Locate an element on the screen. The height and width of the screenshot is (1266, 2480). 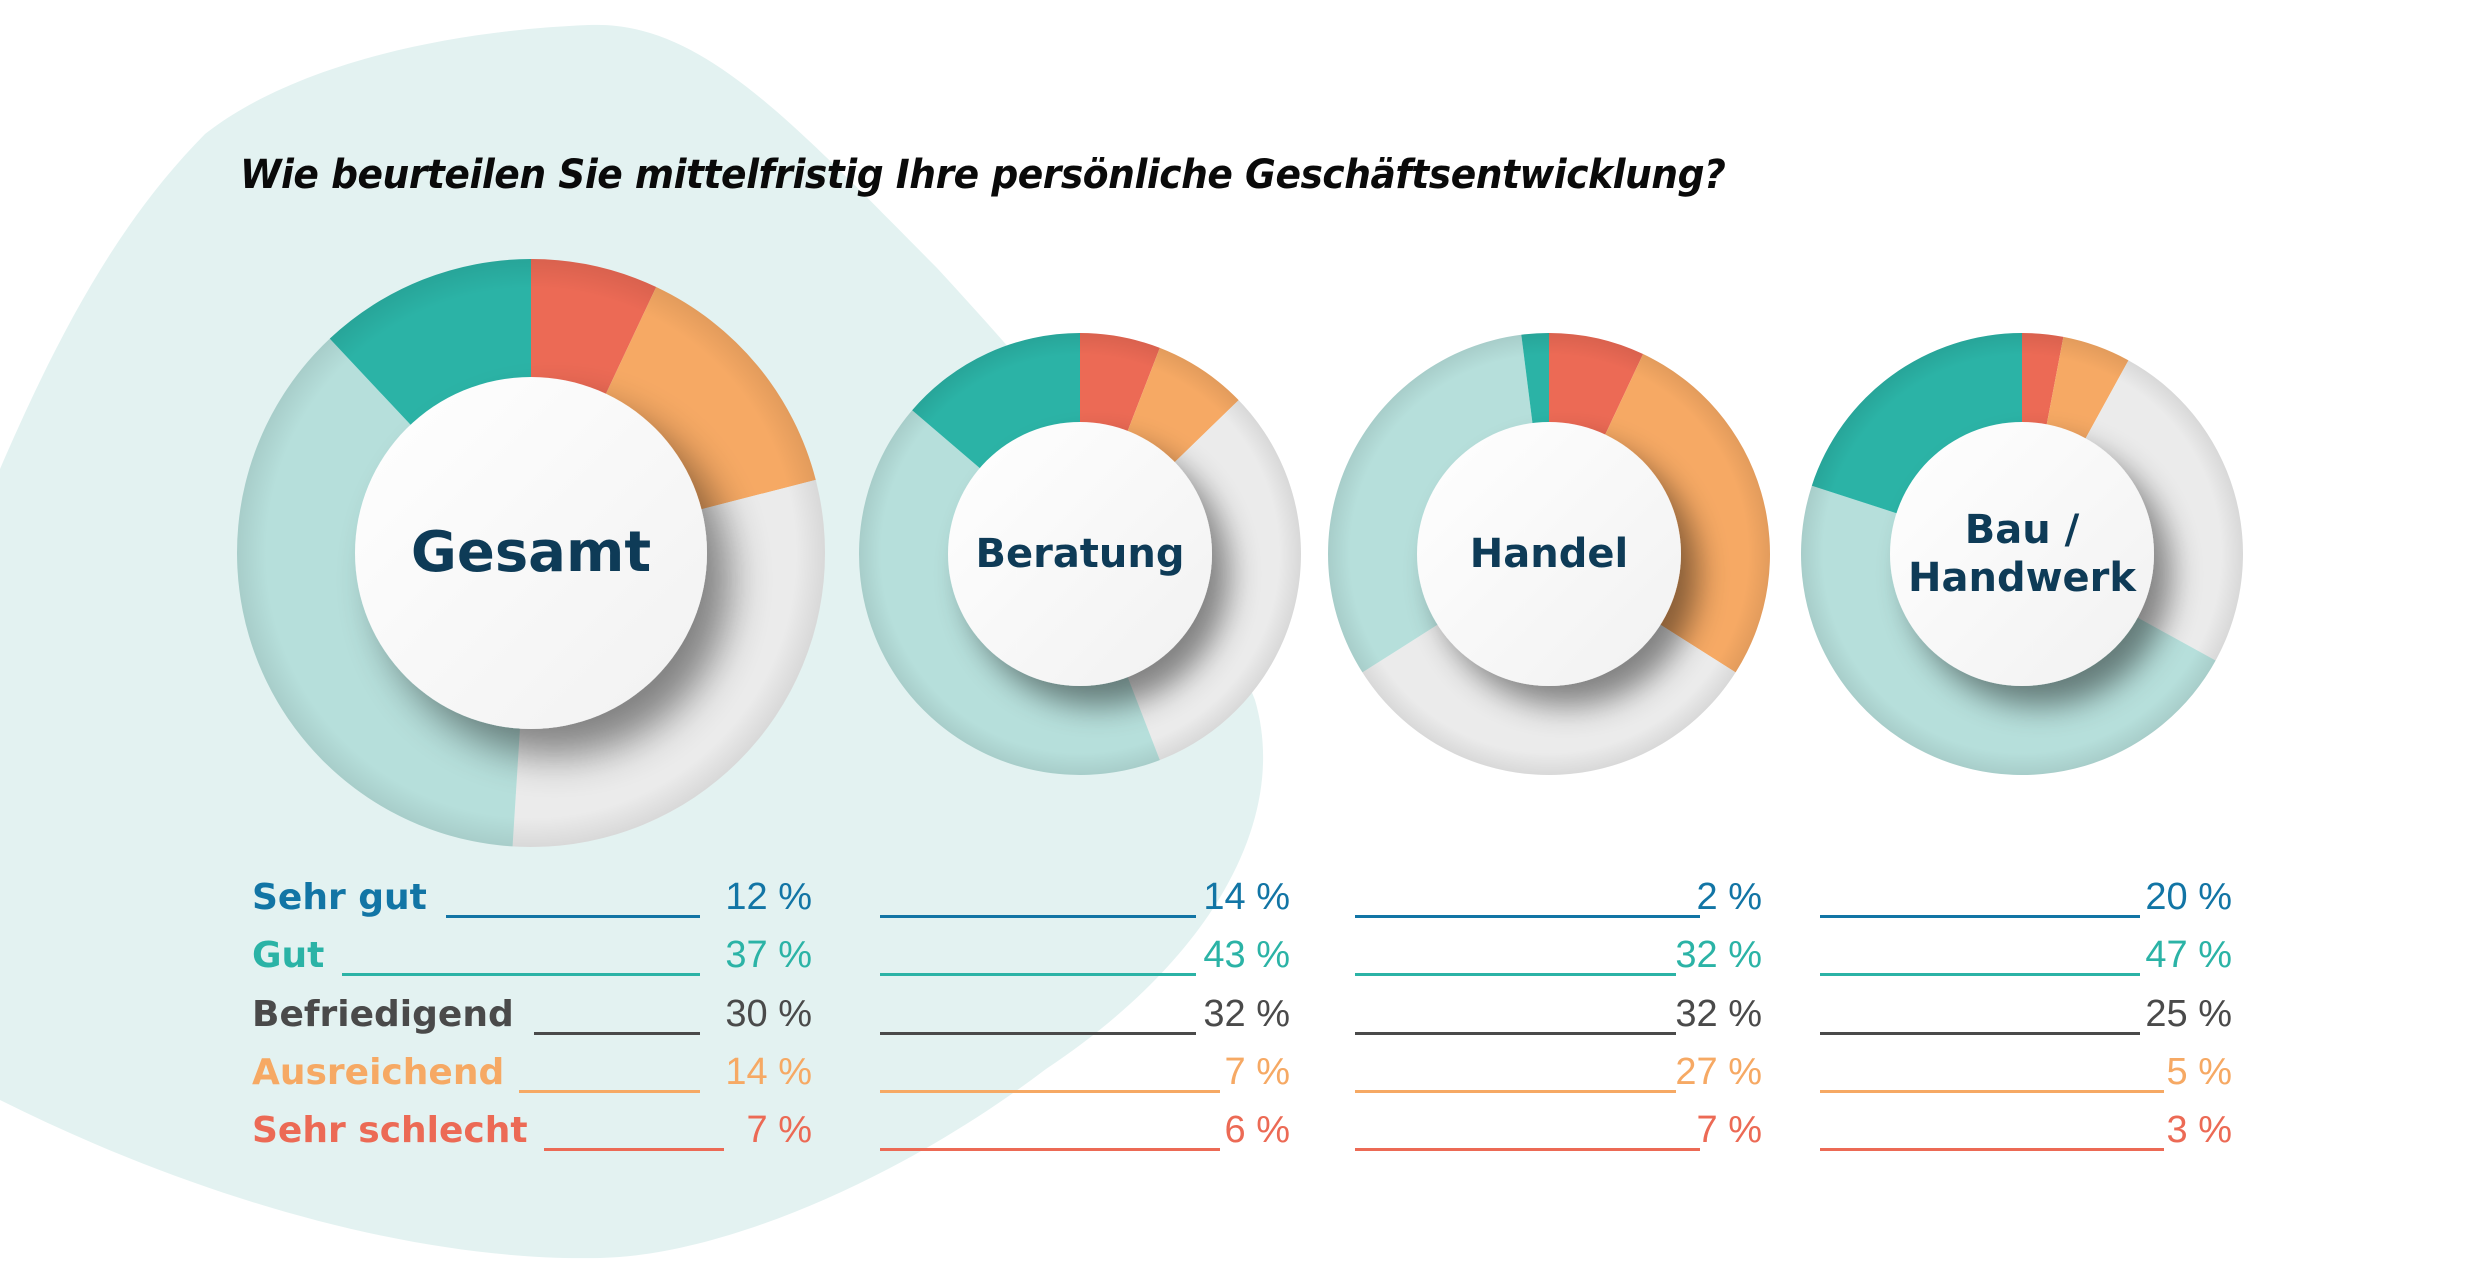
donut-label-line: Handwerk is located at coordinates (2022, 578).